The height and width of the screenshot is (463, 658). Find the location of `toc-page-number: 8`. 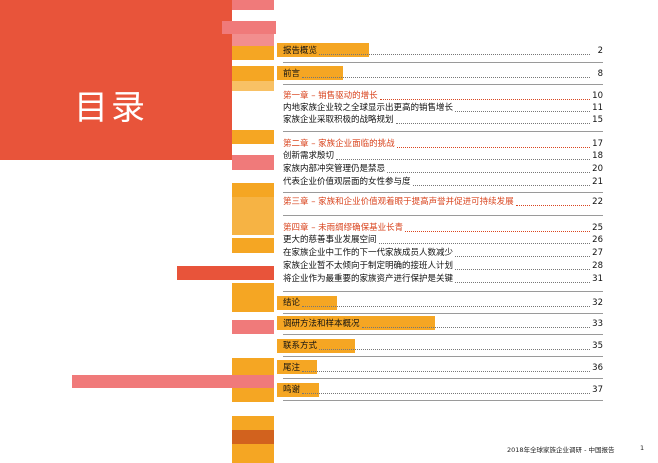

toc-page-number: 8 is located at coordinates (600, 74).